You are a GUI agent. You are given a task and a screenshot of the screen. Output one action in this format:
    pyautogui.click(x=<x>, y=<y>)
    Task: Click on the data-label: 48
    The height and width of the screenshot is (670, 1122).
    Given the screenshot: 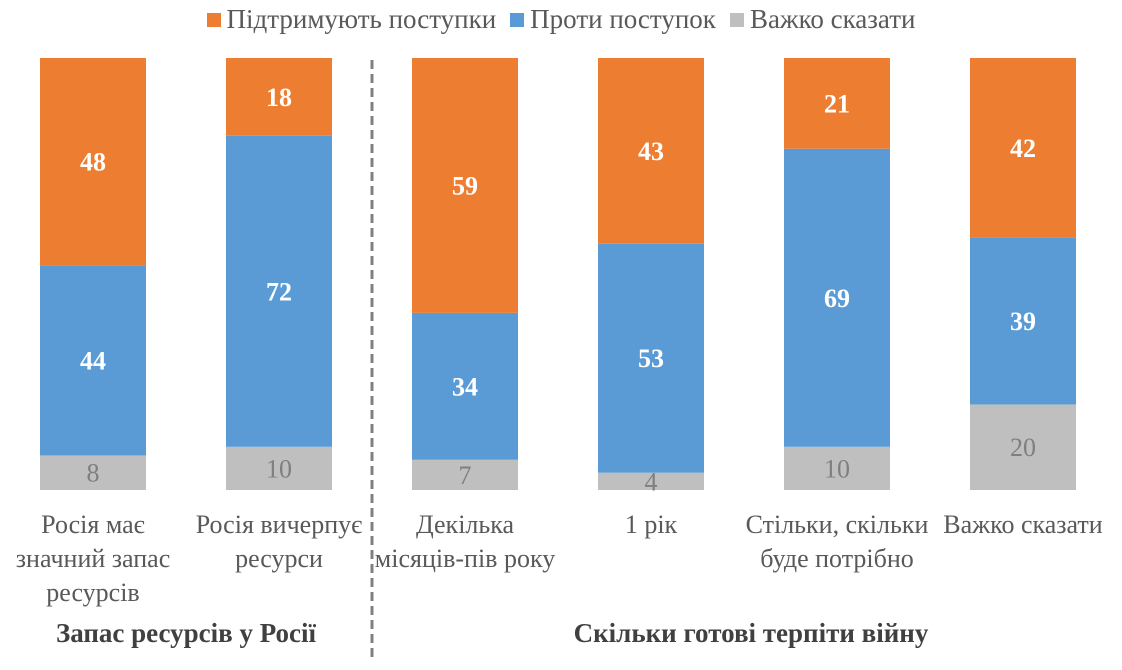 What is the action you would take?
    pyautogui.click(x=93, y=162)
    